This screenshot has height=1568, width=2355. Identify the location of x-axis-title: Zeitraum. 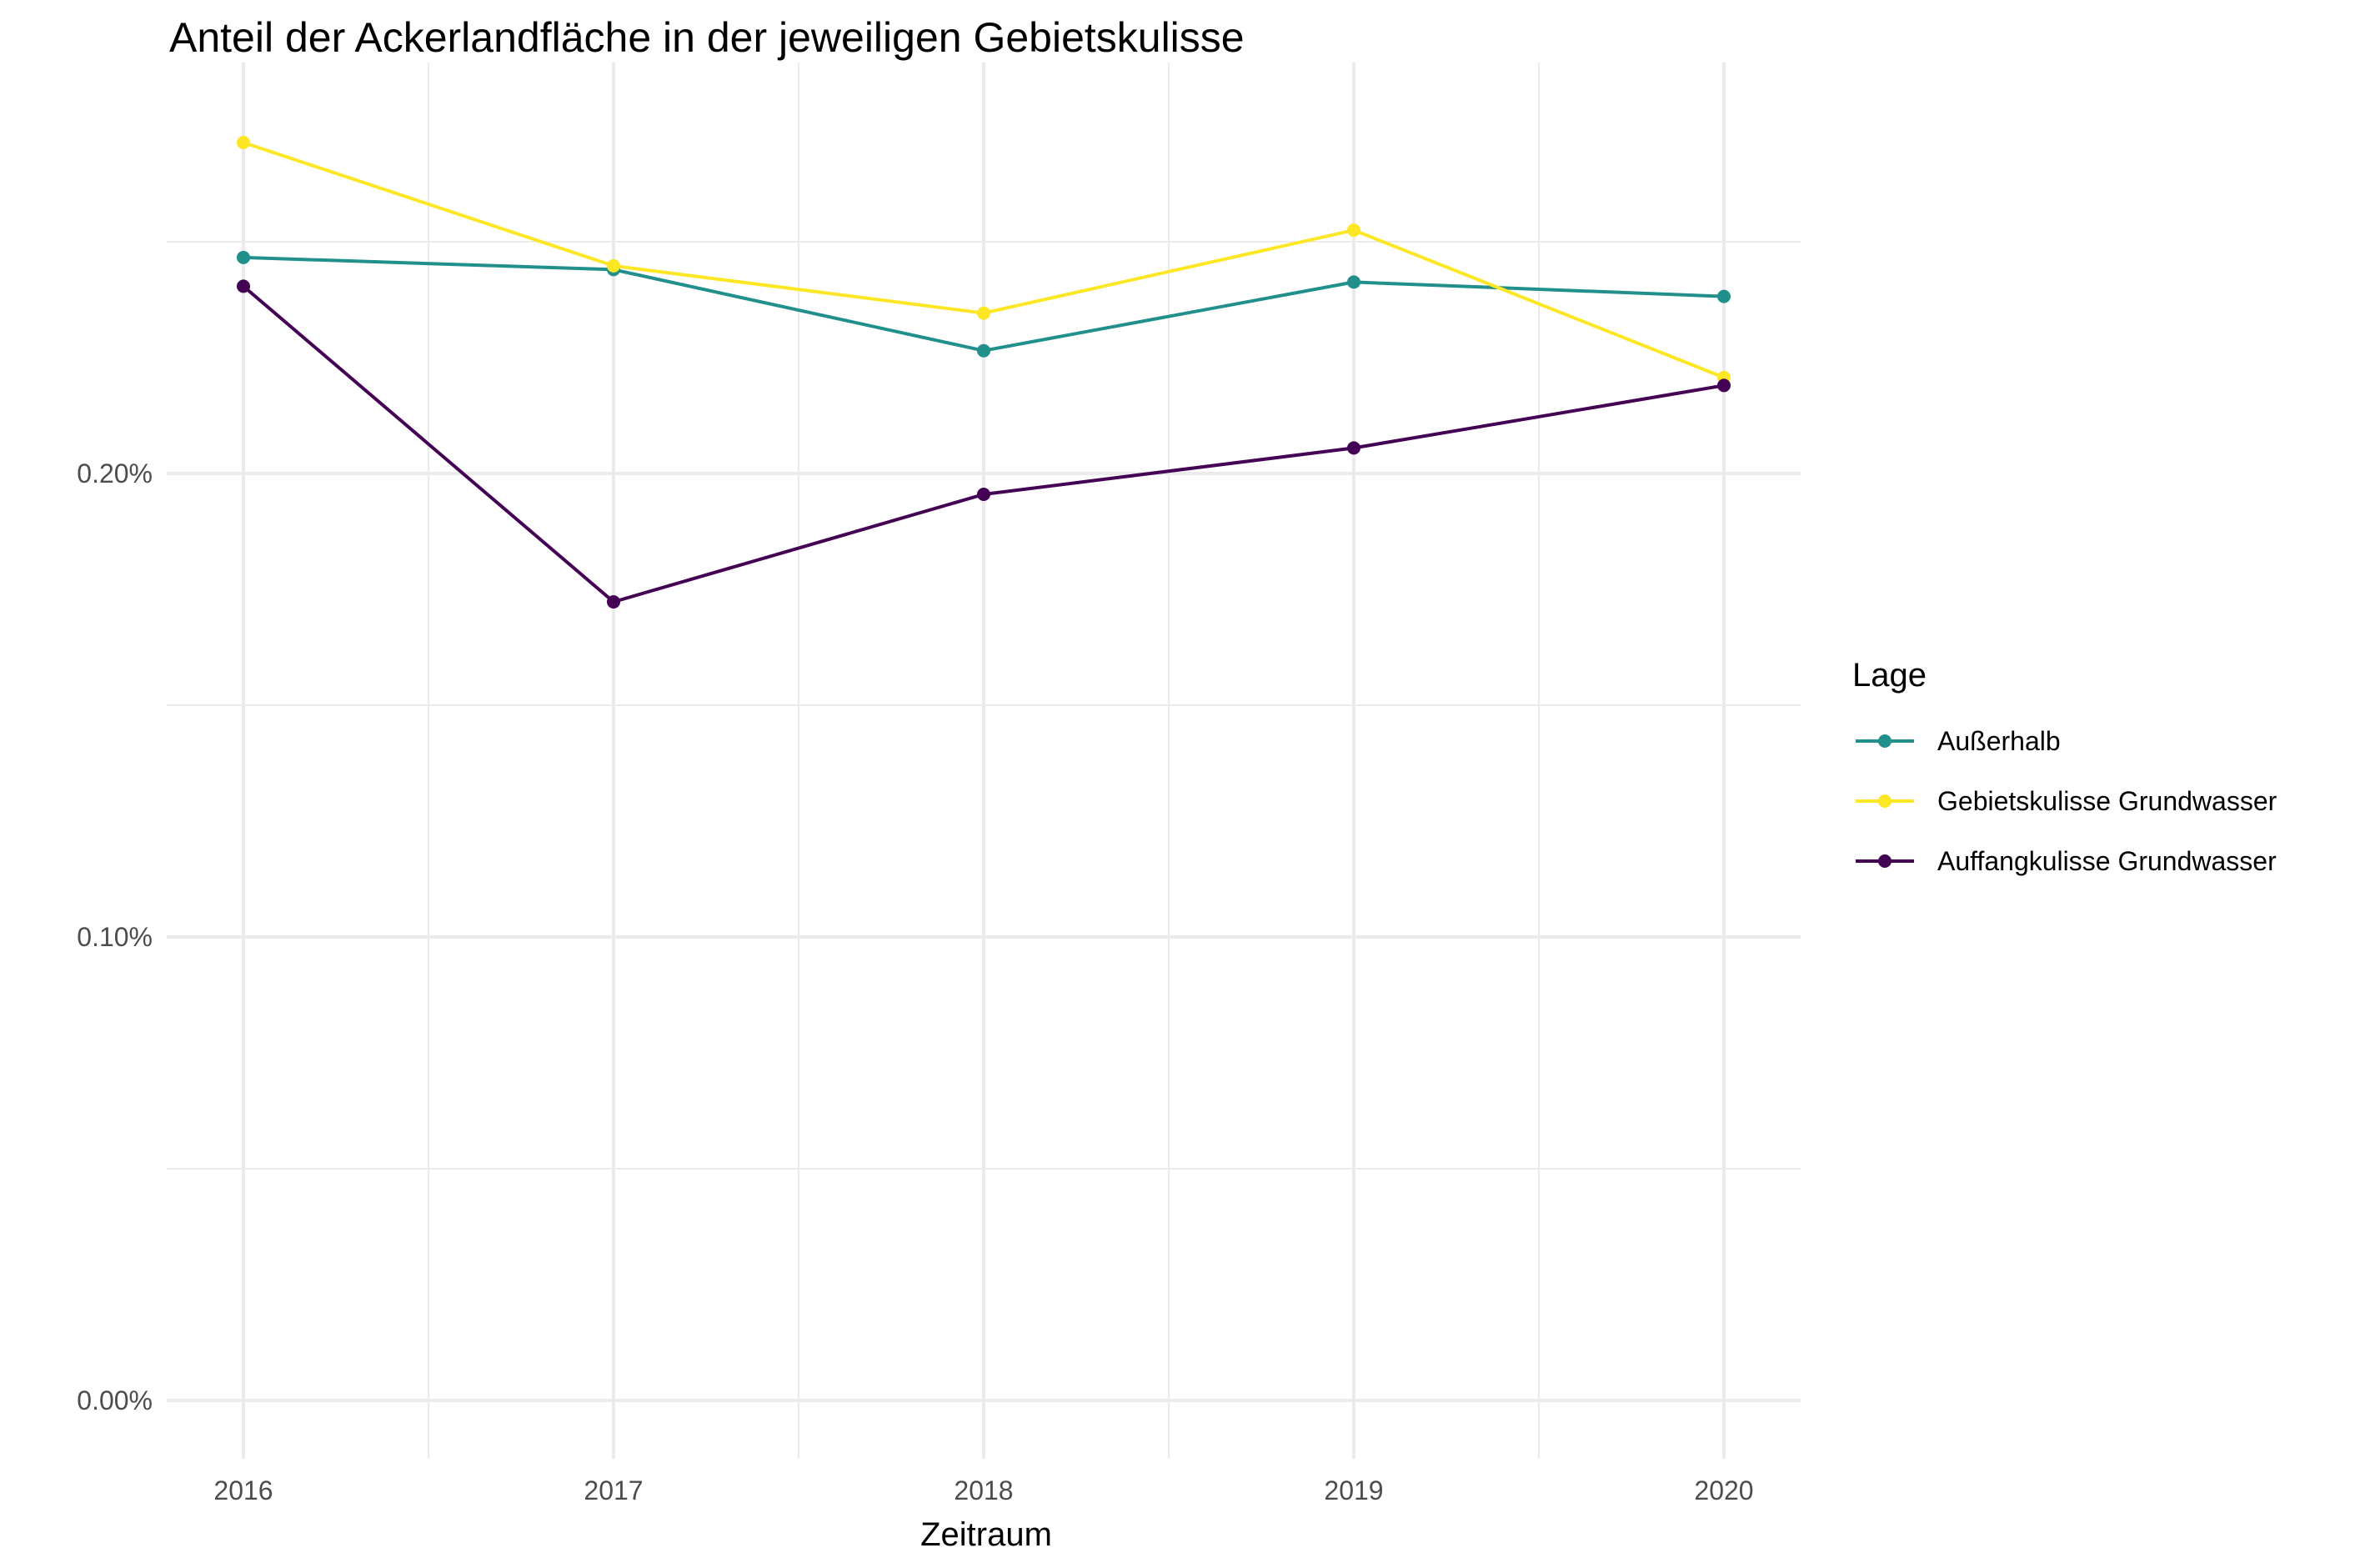
(986, 1534).